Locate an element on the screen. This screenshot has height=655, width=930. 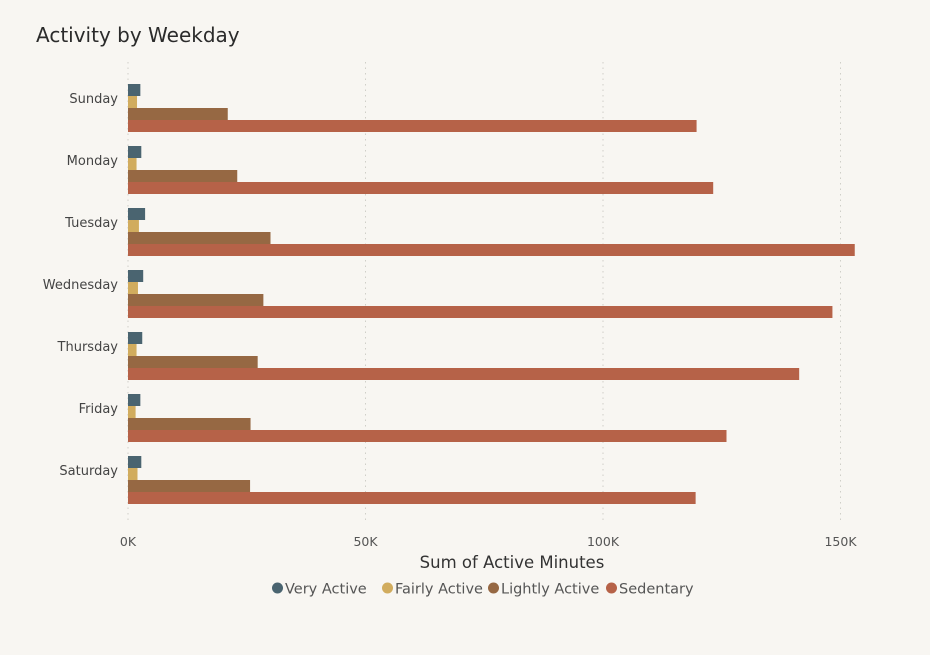
bar-lightly-active-tuesday: Lightly Active — Tuesday: 30000 is located at coordinates (199, 238).